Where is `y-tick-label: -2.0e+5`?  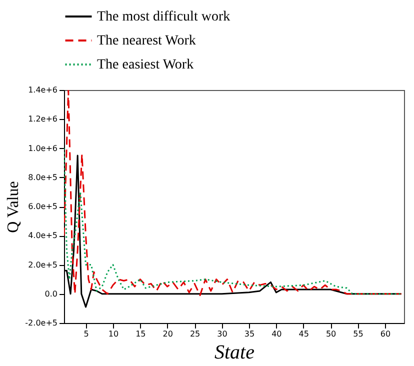
y-tick-label: -2.0e+5 is located at coordinates (41, 323).